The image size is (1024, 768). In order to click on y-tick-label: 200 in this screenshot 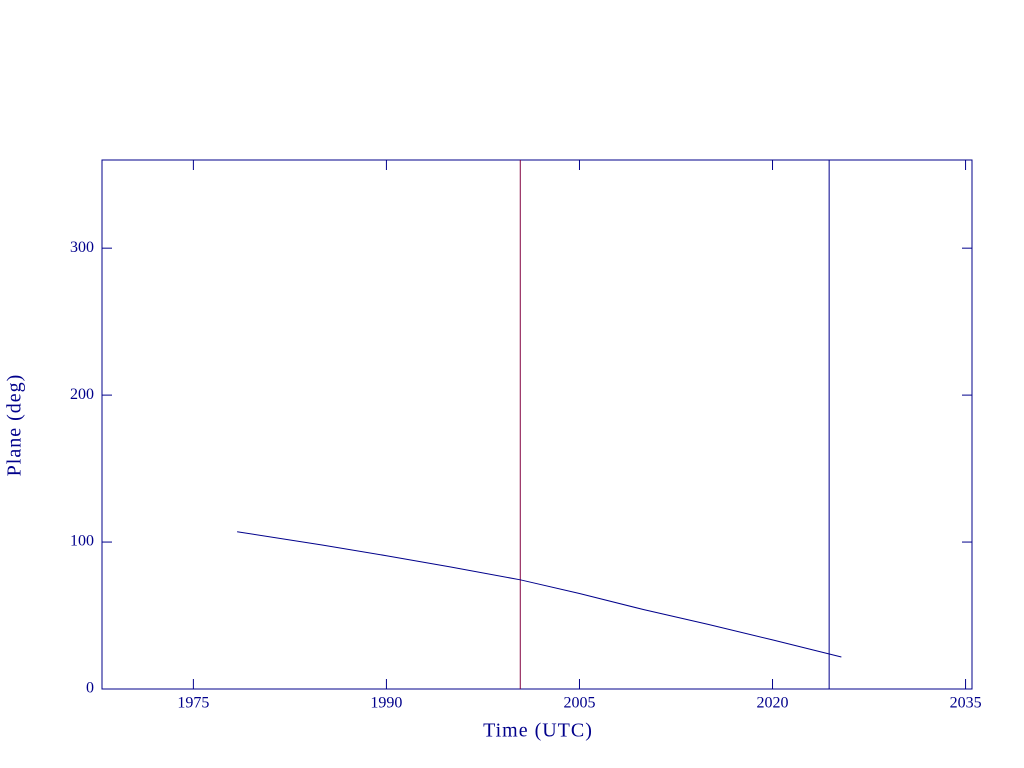, I will do `click(82, 394)`.